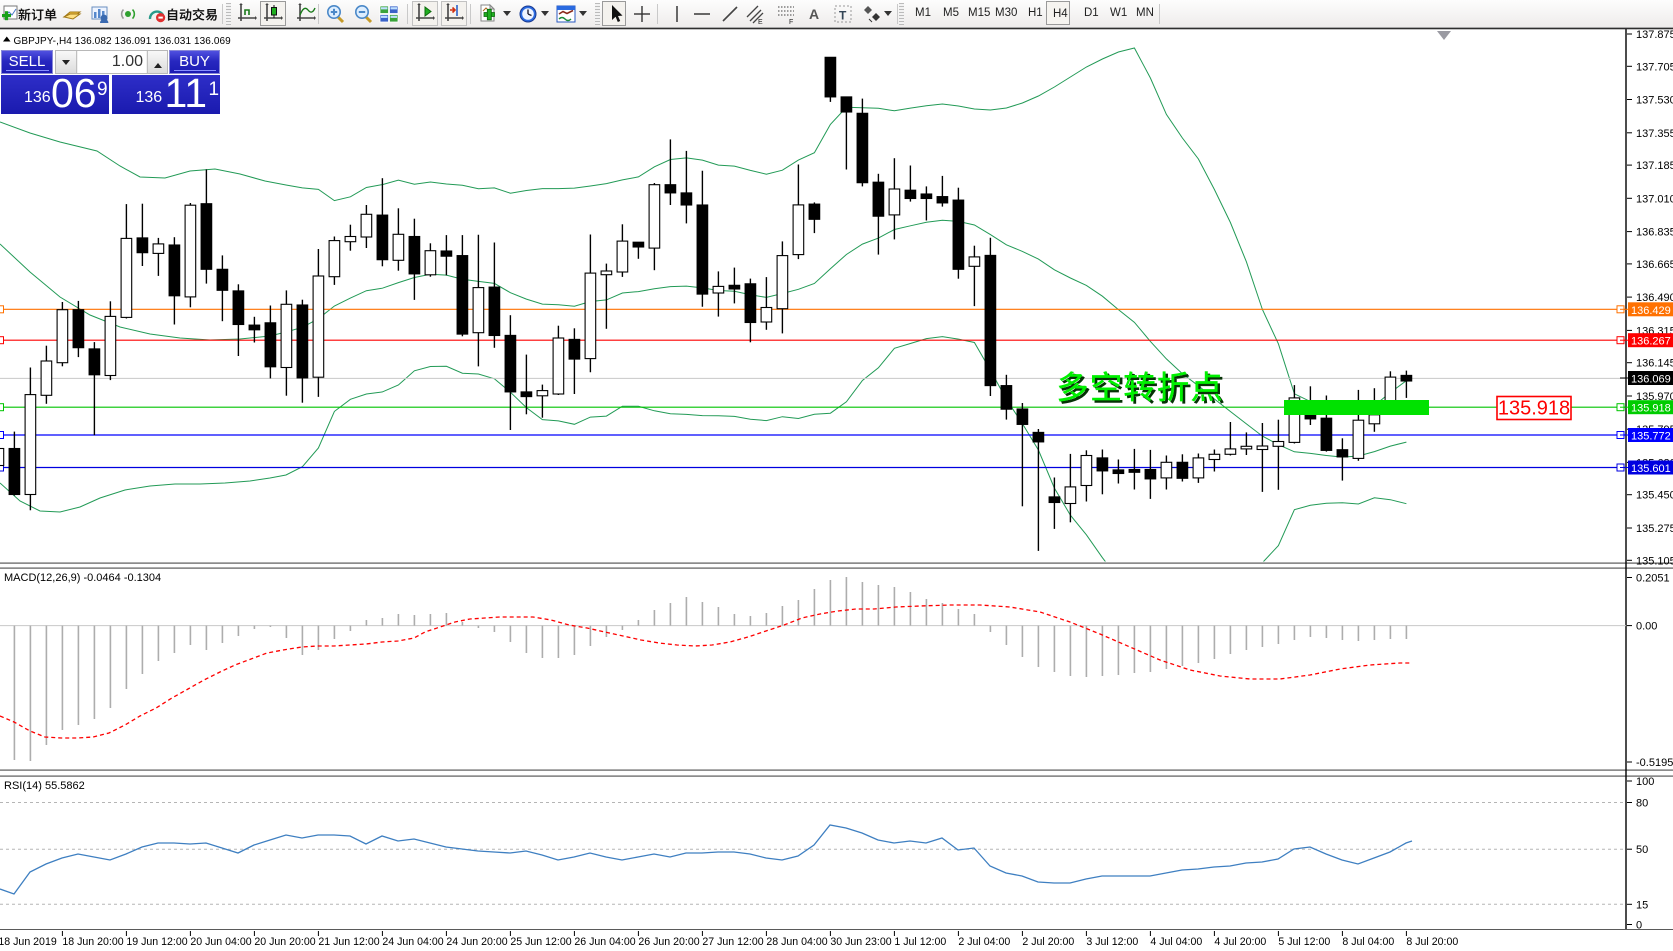 The image size is (1673, 951). What do you see at coordinates (1432, 942) in the screenshot?
I see `svg-text: 8 Jul 20:00` at bounding box center [1432, 942].